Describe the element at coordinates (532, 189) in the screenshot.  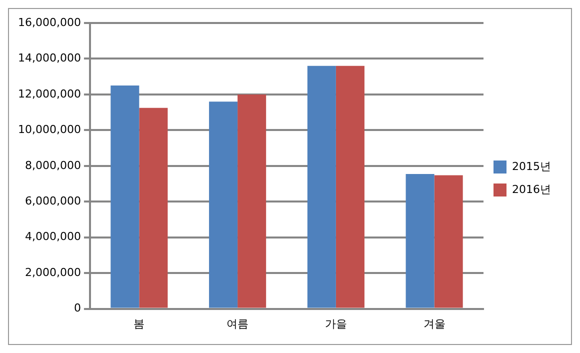
I see `legend-label: 2016년` at that location.